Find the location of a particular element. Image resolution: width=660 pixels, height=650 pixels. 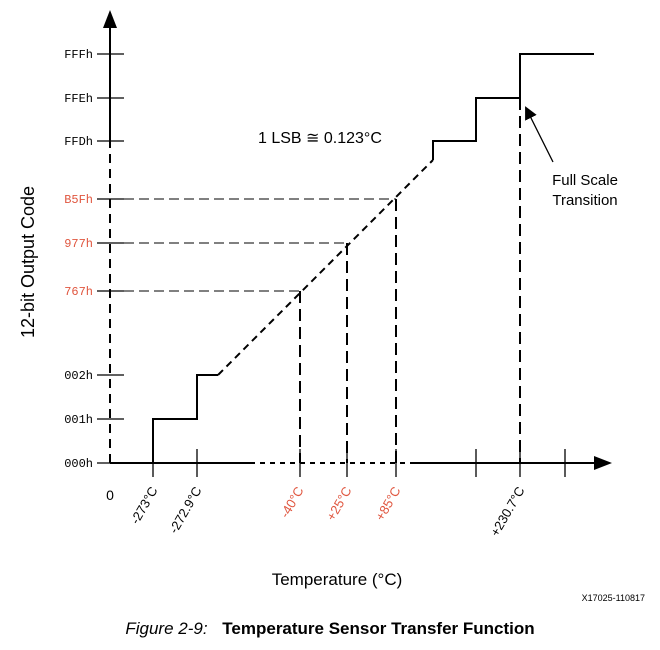

x-label-minus273: -273°C is located at coordinates (143, 505).